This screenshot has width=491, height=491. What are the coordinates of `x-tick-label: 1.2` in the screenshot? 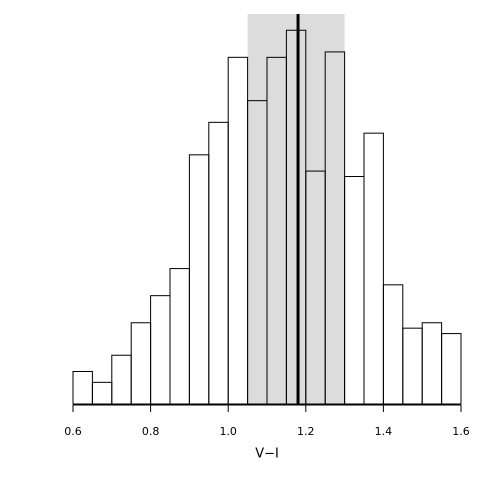 It's located at (306, 431).